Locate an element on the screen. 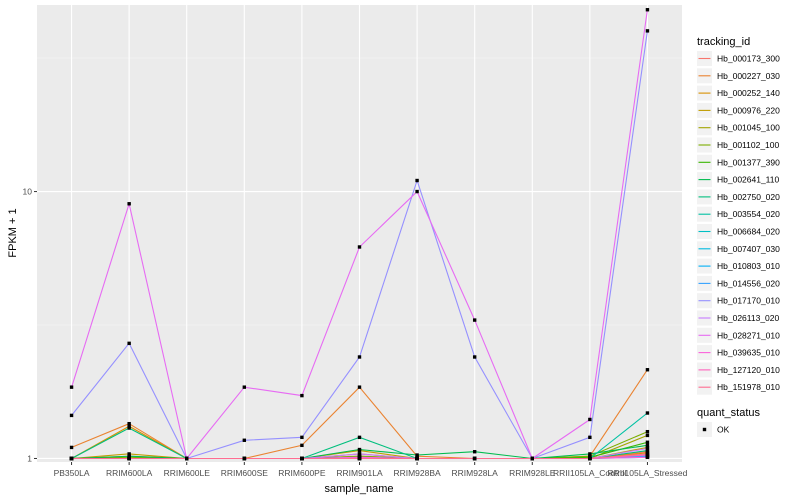  legend-label: Hb_127120_010 is located at coordinates (748, 370).